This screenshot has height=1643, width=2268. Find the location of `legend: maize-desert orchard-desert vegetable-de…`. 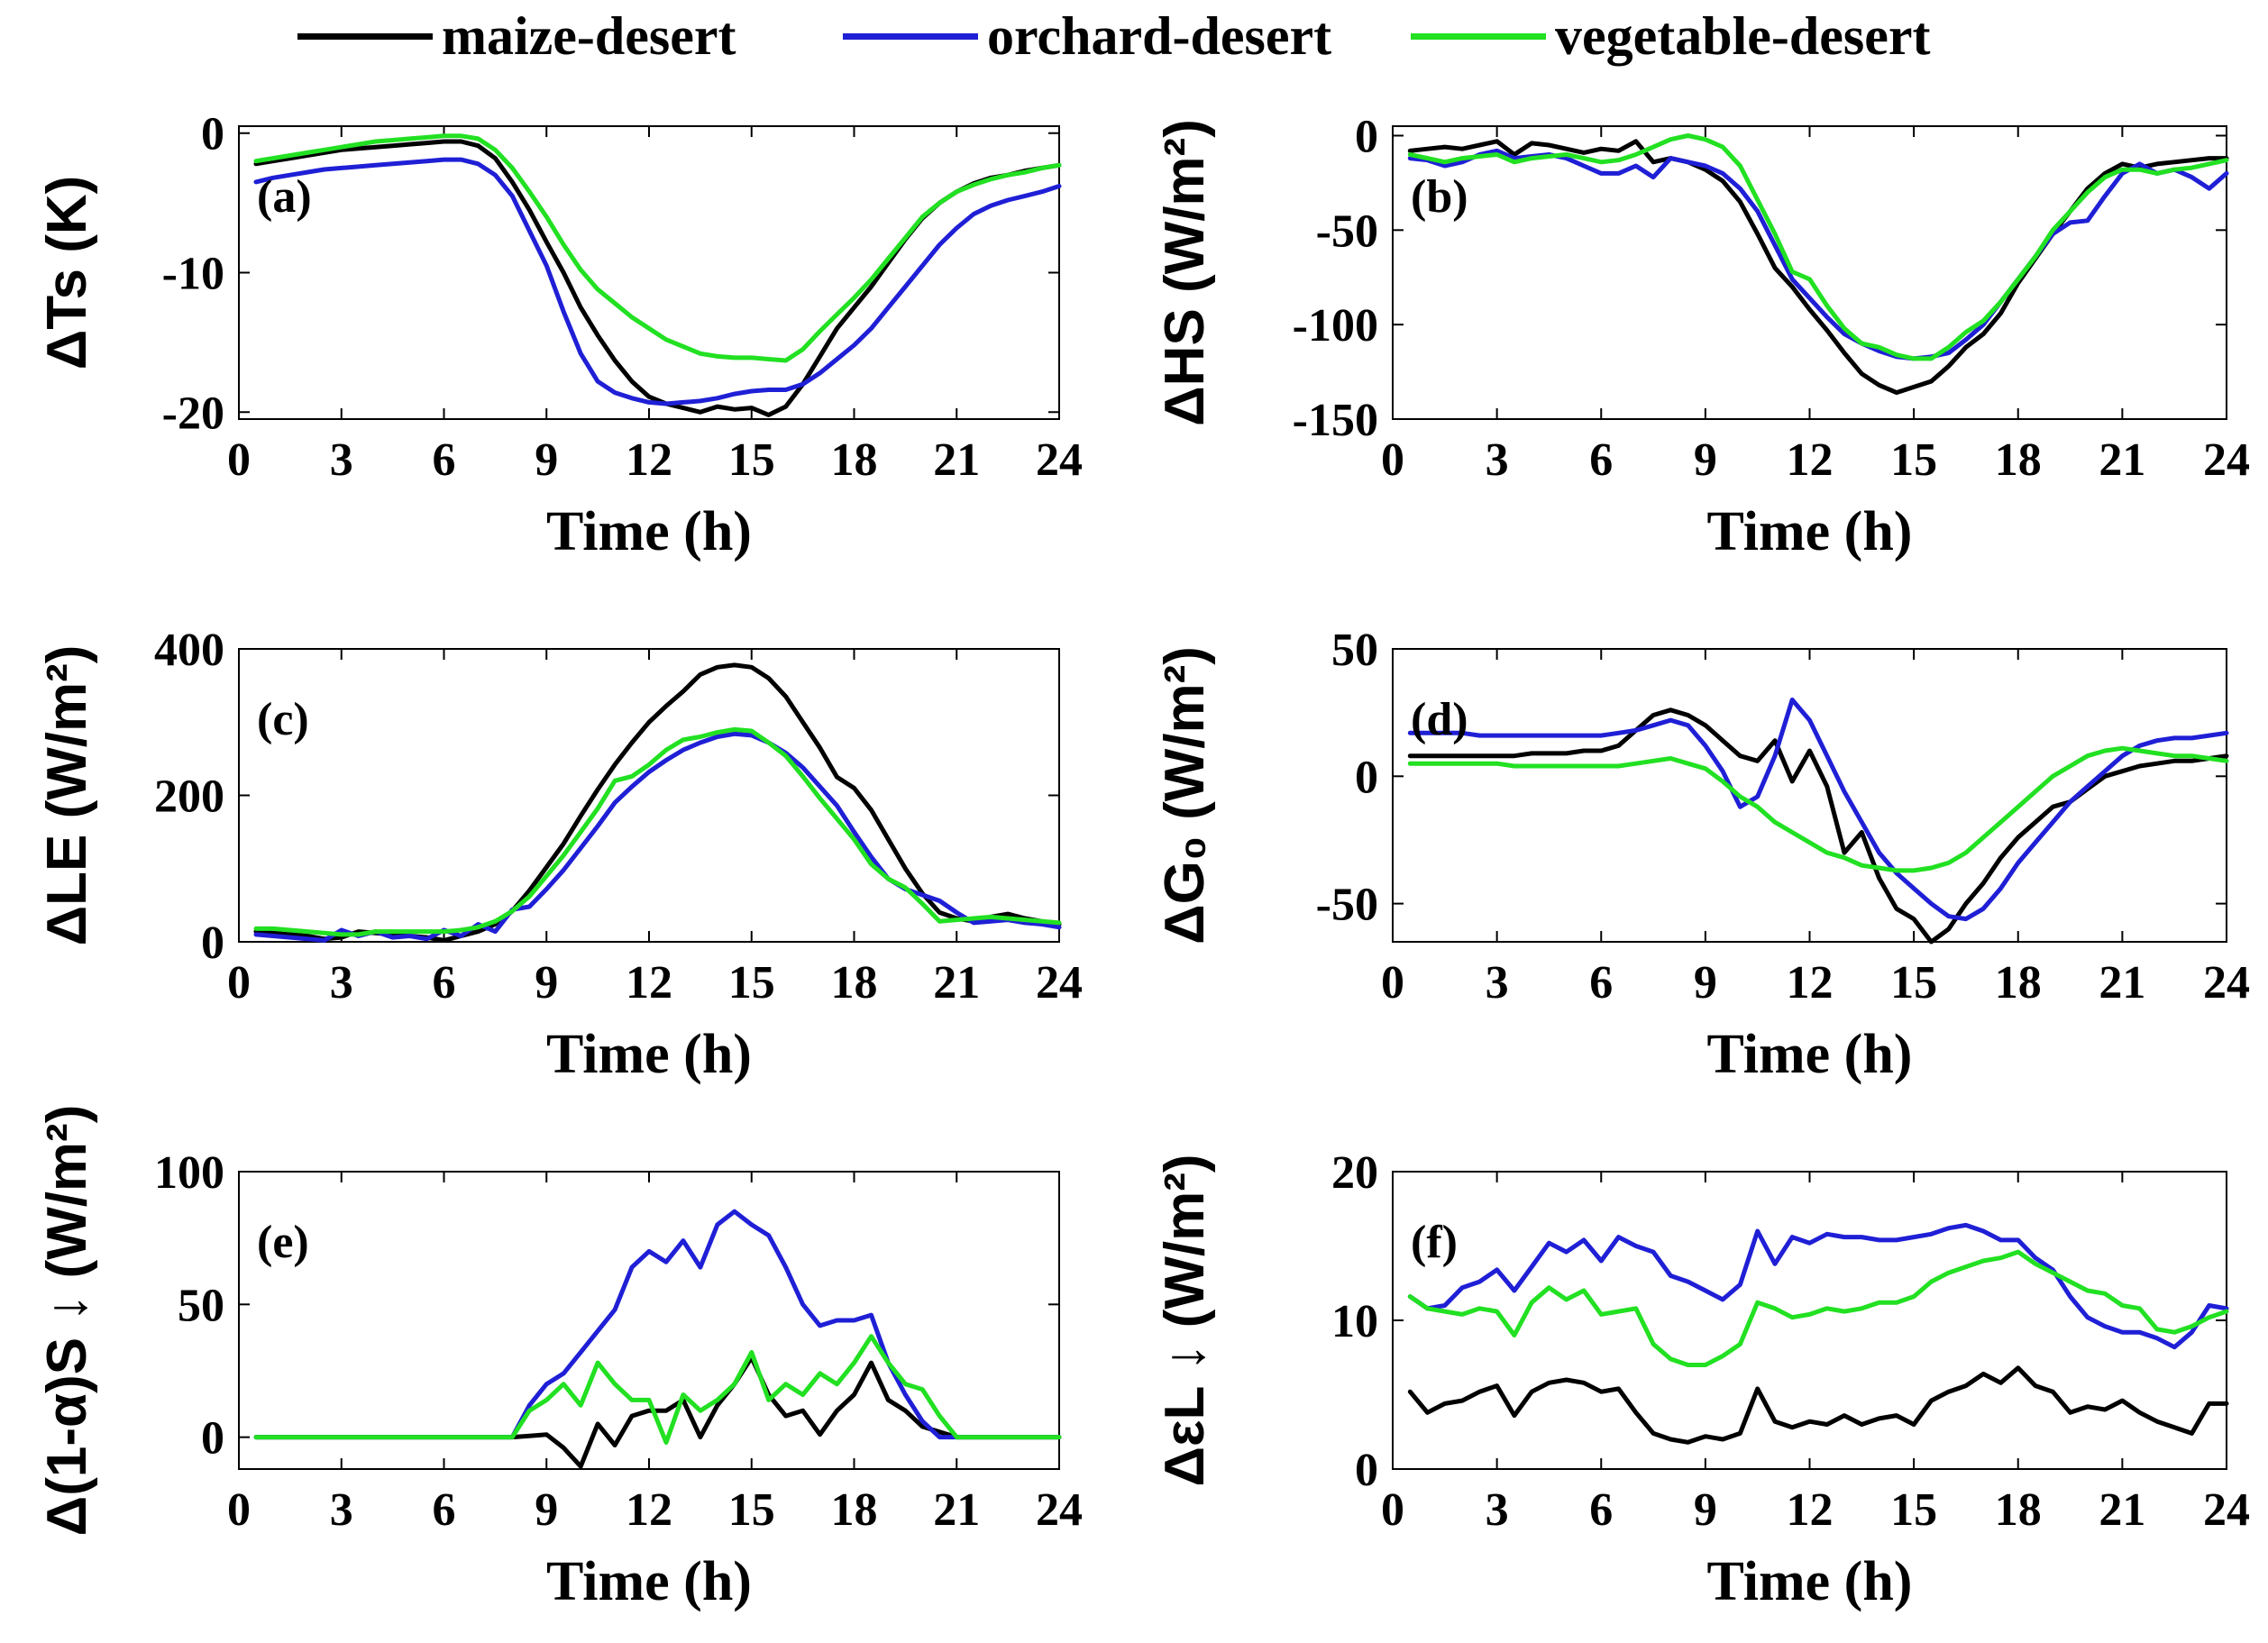

legend: maize-desert orchard-desert vegetable-de… is located at coordinates (1134, 40).